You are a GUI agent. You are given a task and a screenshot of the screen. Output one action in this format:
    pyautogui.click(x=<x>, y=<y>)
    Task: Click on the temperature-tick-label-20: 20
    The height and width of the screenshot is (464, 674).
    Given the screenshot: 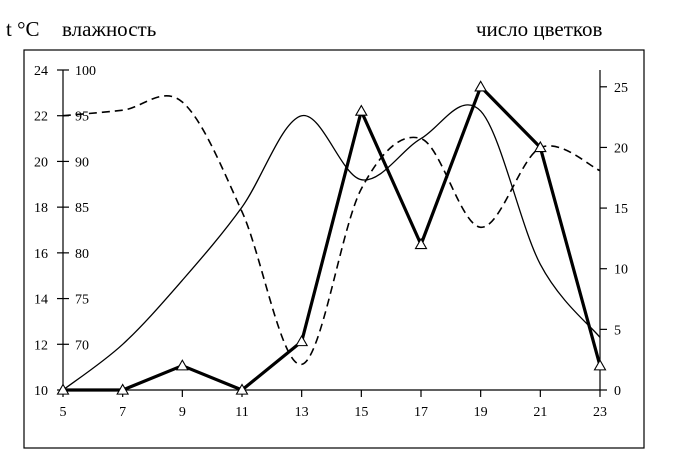 What is the action you would take?
    pyautogui.click(x=41, y=162)
    